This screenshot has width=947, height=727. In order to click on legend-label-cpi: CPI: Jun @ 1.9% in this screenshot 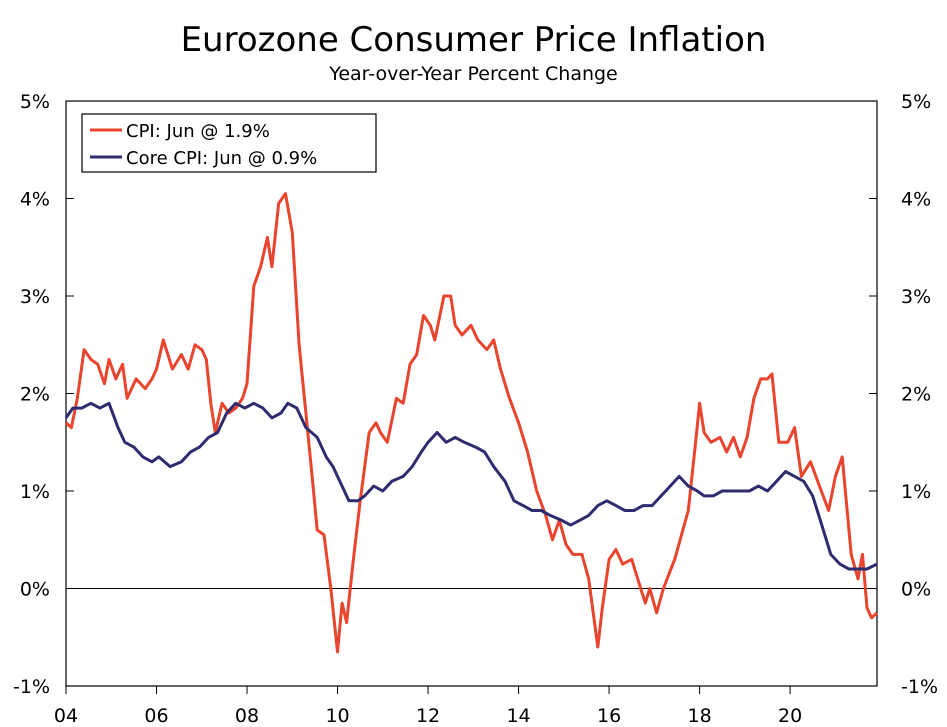, I will do `click(198, 131)`.